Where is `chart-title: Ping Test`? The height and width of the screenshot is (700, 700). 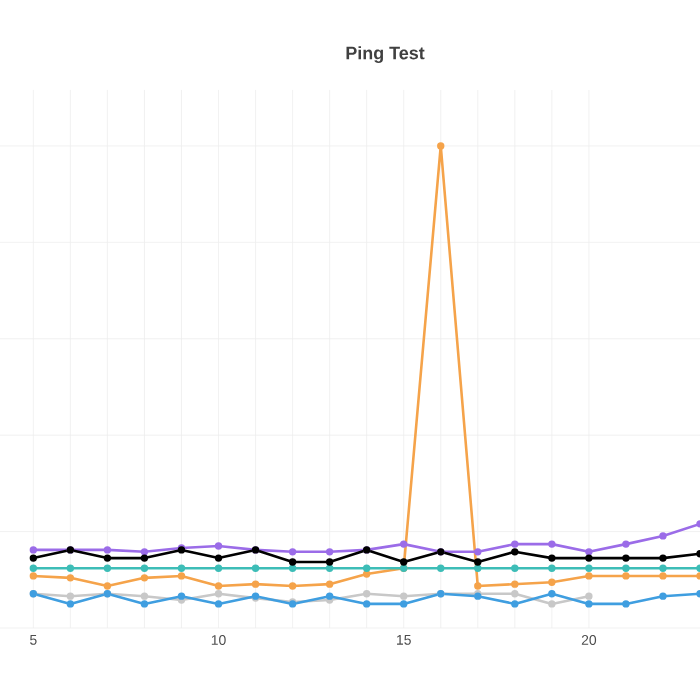 chart-title: Ping Test is located at coordinates (385, 55).